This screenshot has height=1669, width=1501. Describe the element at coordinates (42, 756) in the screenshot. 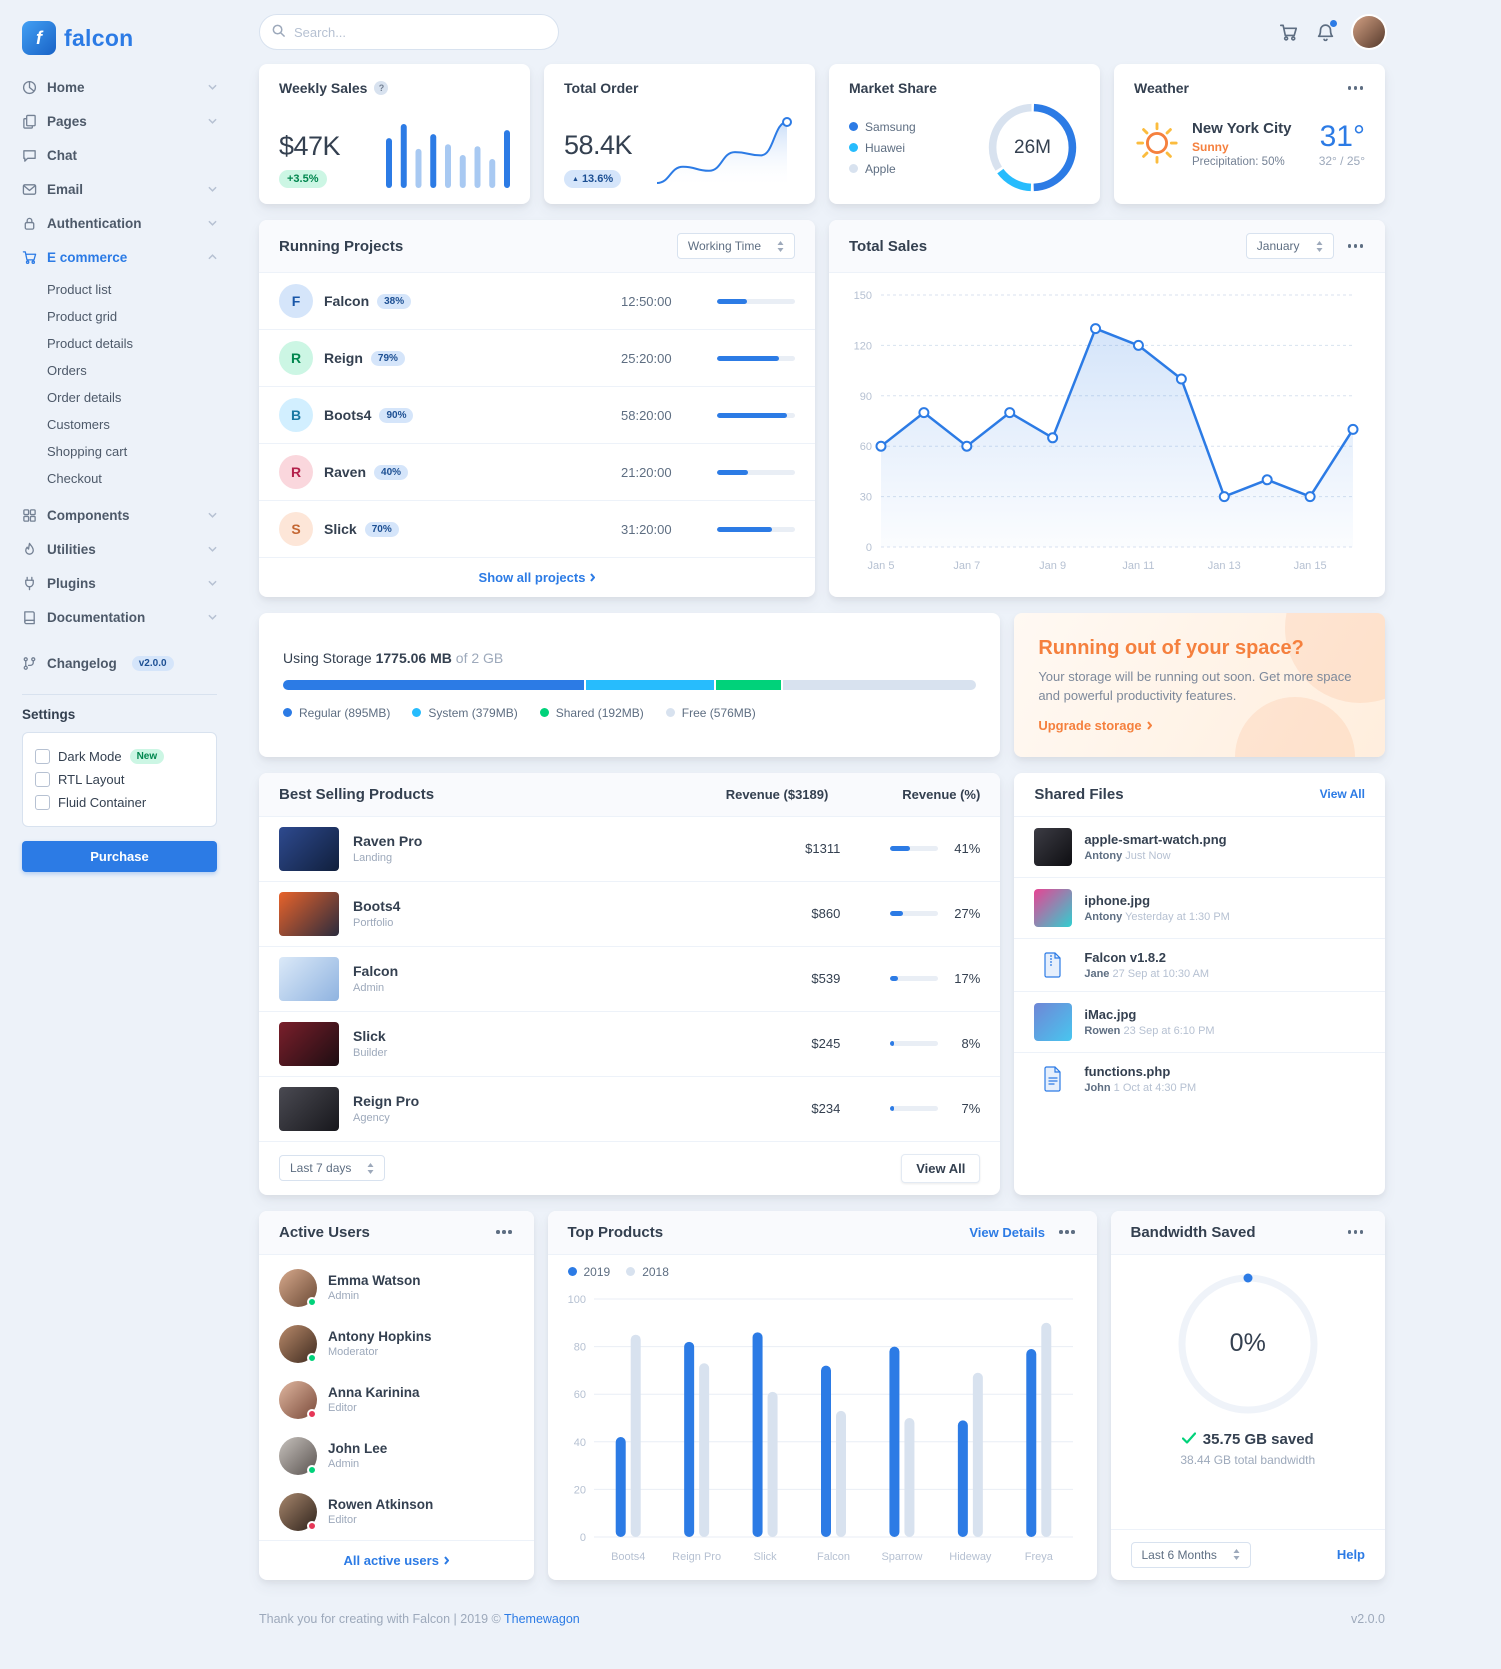

I see `dark-mode-checkbox` at that location.